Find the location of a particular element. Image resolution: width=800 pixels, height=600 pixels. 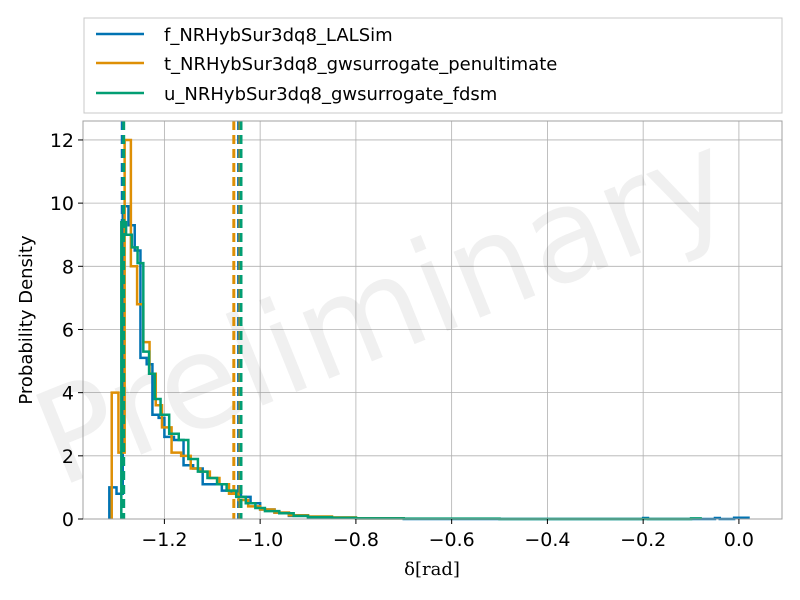

legend-label-1: t_NRHybSur3dq8_gwsurrogate_penultimate is located at coordinates (360, 64).